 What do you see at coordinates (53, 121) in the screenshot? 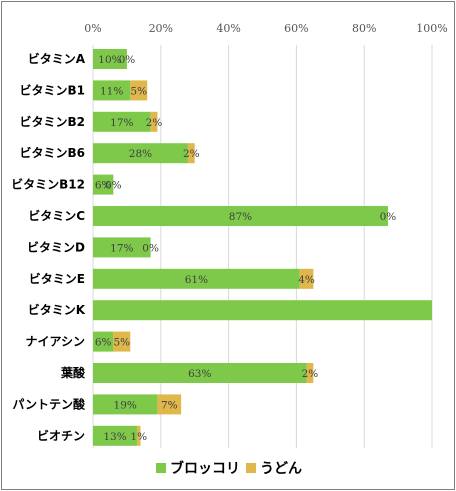
I see `category-label: ビタミンB2` at bounding box center [53, 121].